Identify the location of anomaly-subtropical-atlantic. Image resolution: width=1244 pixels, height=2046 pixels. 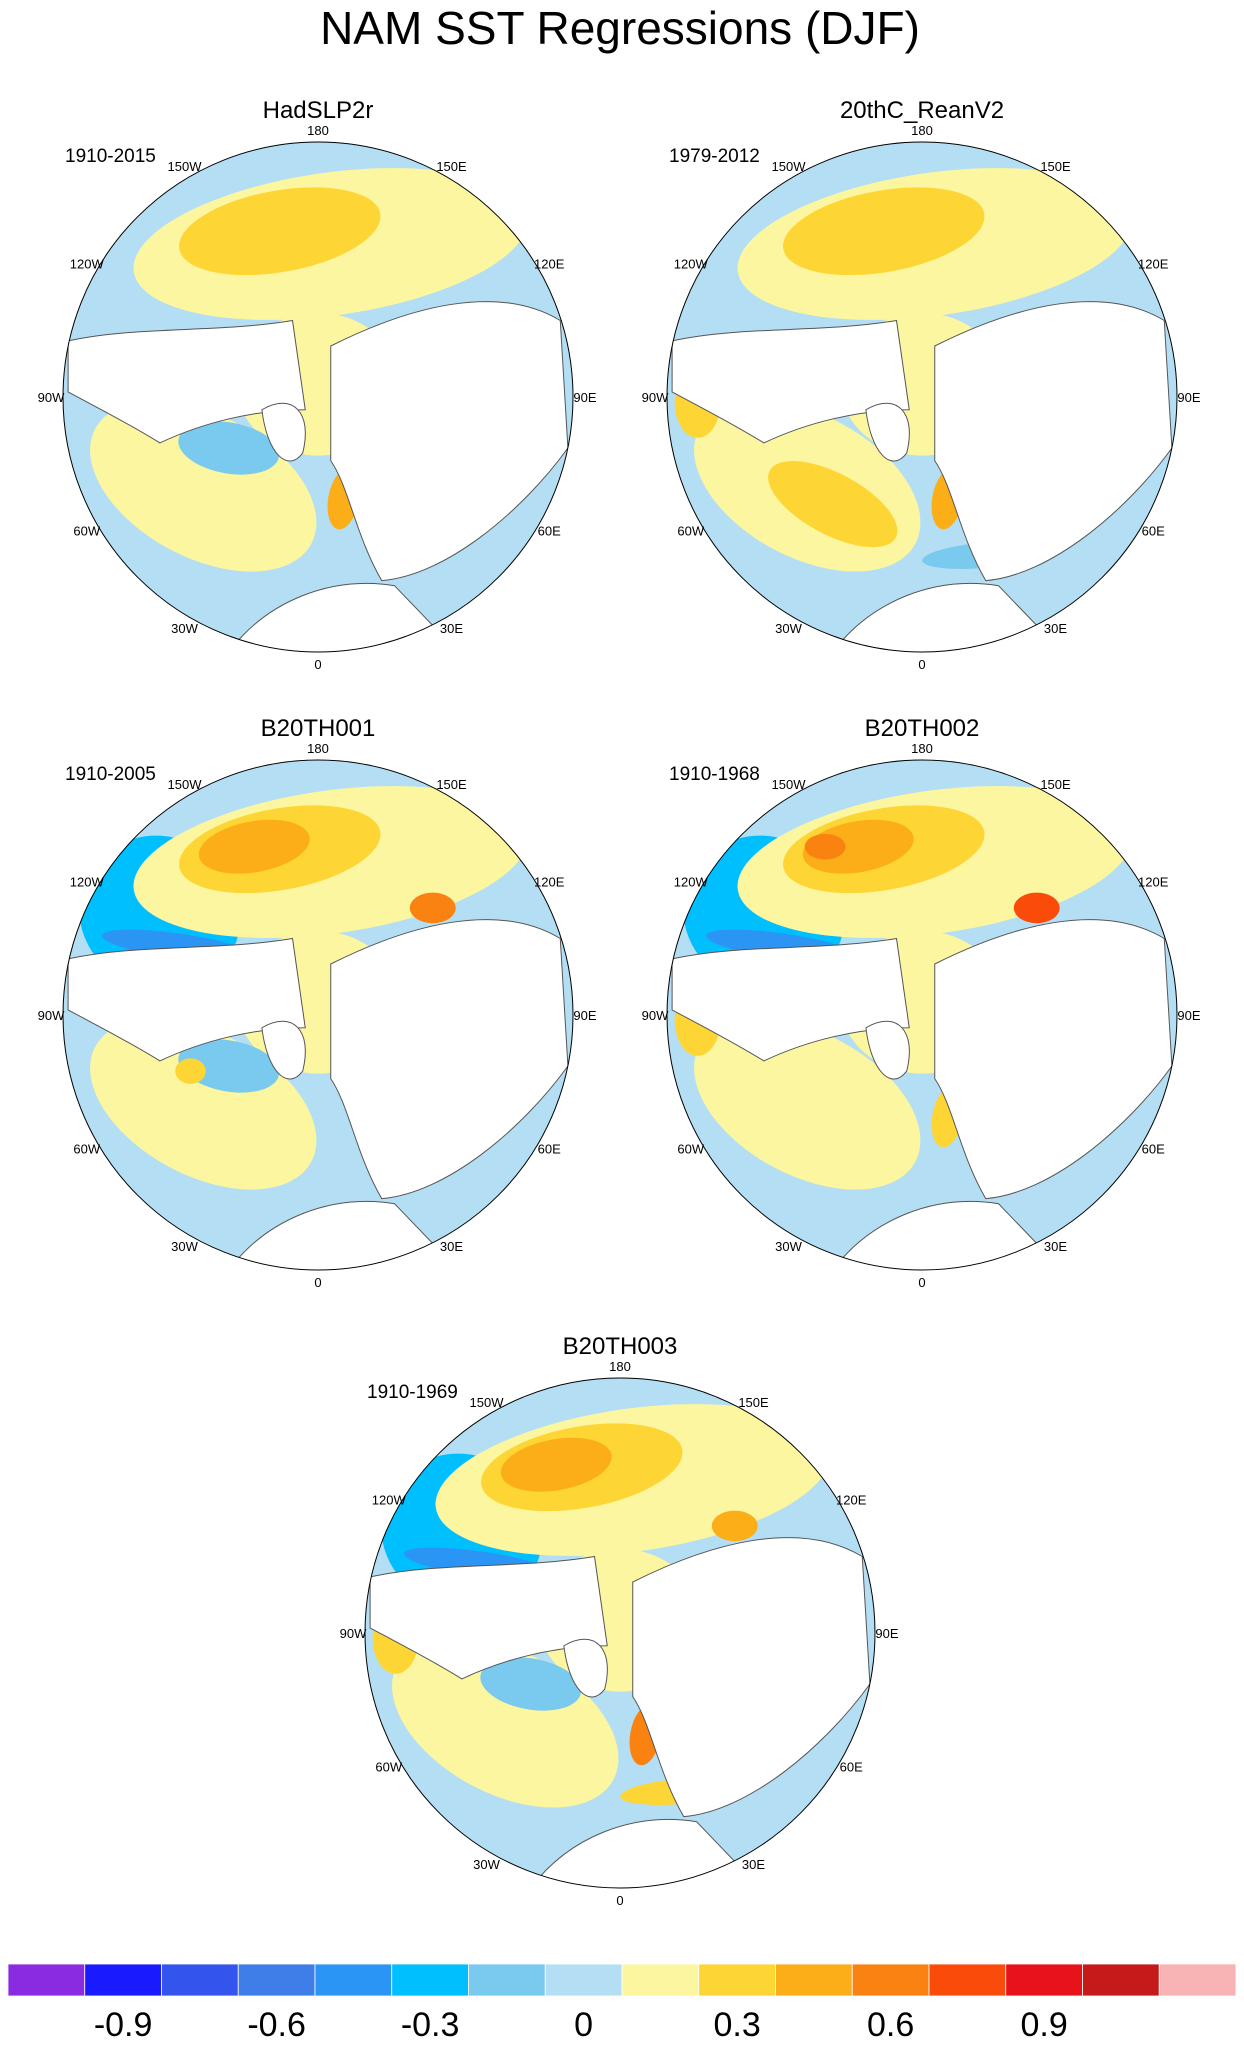
(807, 1104).